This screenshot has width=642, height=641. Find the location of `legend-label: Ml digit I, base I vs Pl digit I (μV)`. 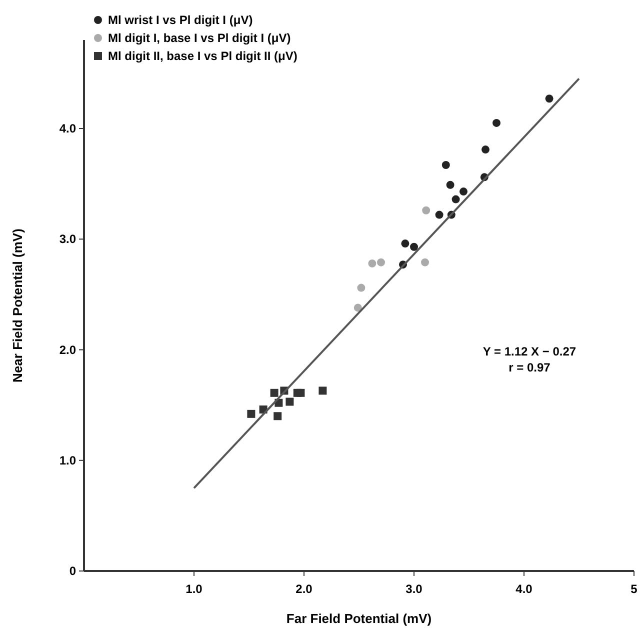

legend-label: Ml digit I, base I vs Pl digit I (μV) is located at coordinates (199, 38).